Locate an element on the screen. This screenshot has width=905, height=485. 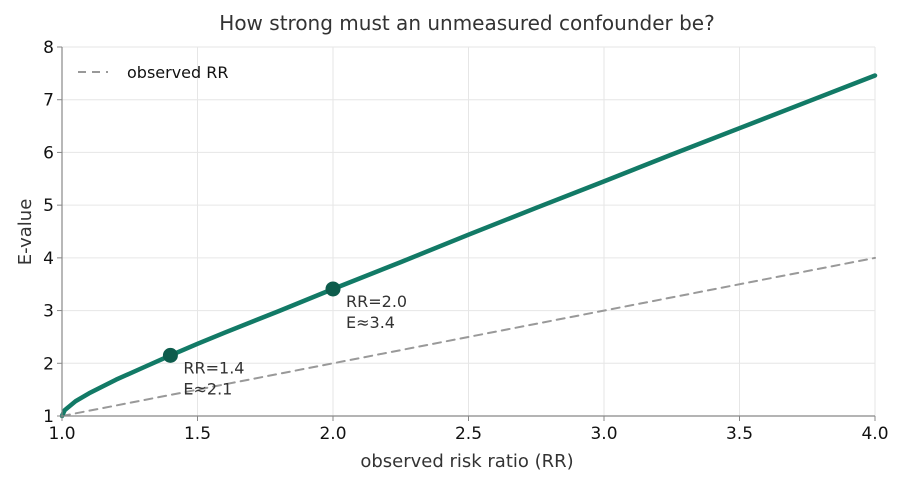
y-tick-label: 4 is located at coordinates (48, 259).